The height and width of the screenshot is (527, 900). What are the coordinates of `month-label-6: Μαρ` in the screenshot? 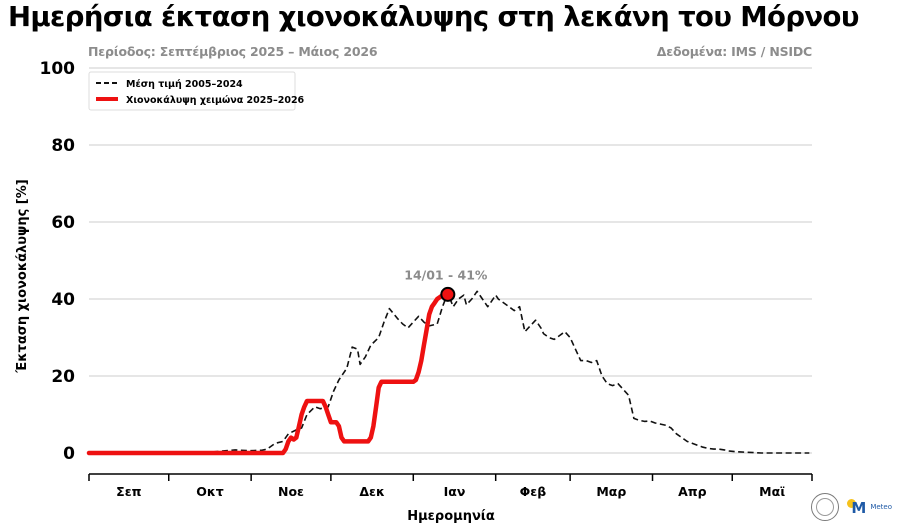 It's located at (611, 491).